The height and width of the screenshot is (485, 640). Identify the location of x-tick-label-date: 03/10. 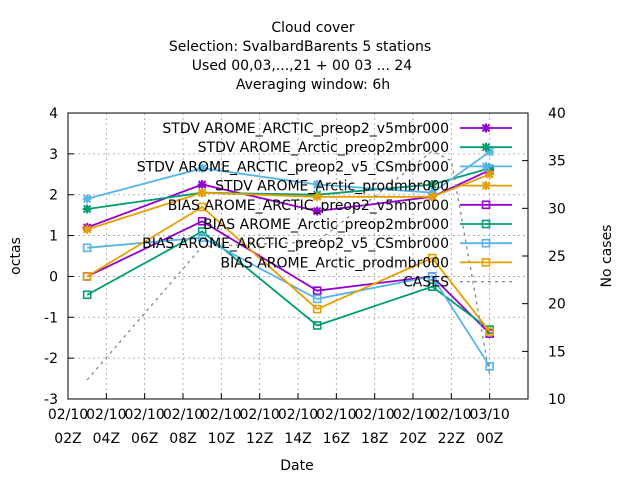
(489, 415).